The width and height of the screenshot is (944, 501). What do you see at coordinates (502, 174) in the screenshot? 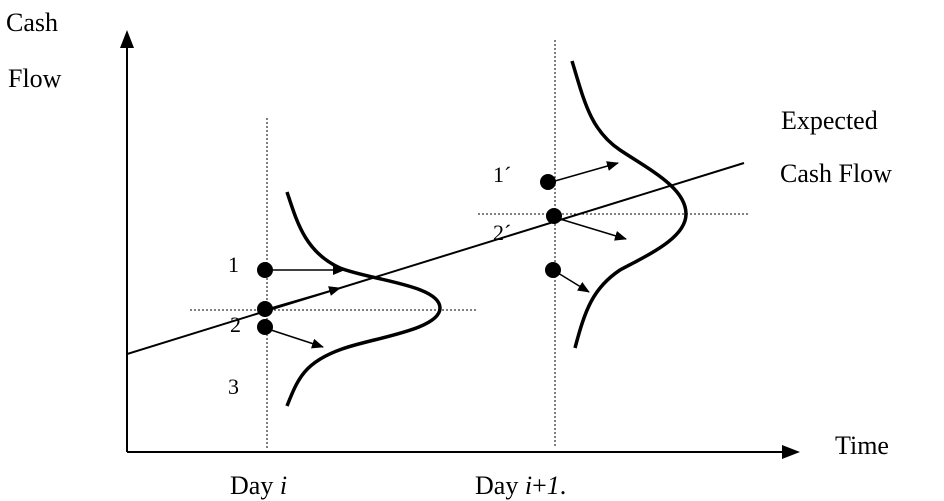
I see `point-1-prime-label: 1´` at bounding box center [502, 174].